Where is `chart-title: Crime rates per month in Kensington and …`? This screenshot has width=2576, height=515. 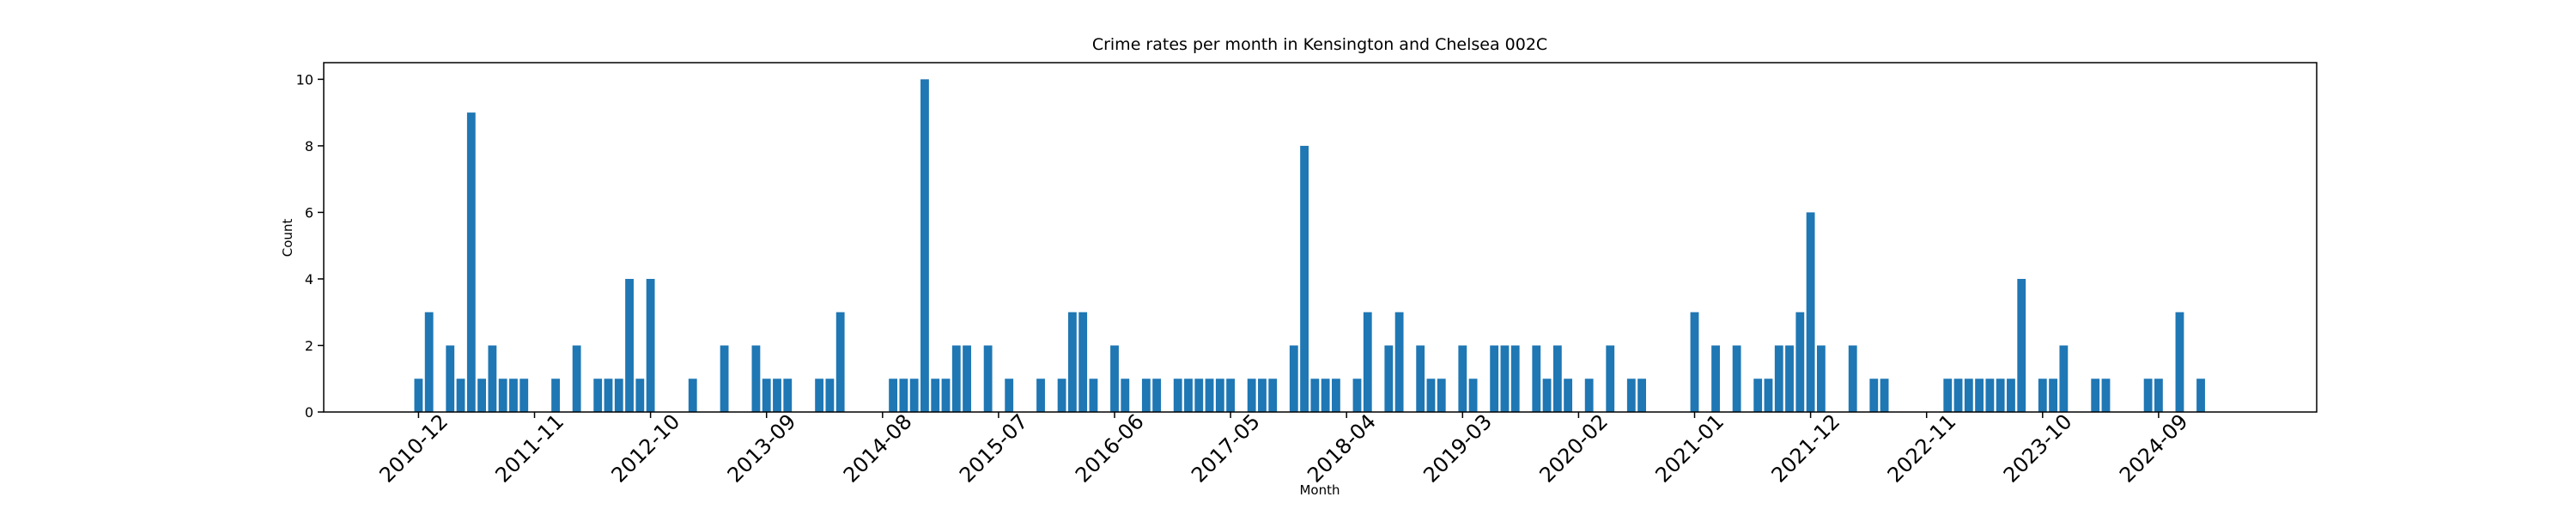
chart-title: Crime rates per month in Kensington and … is located at coordinates (1319, 44).